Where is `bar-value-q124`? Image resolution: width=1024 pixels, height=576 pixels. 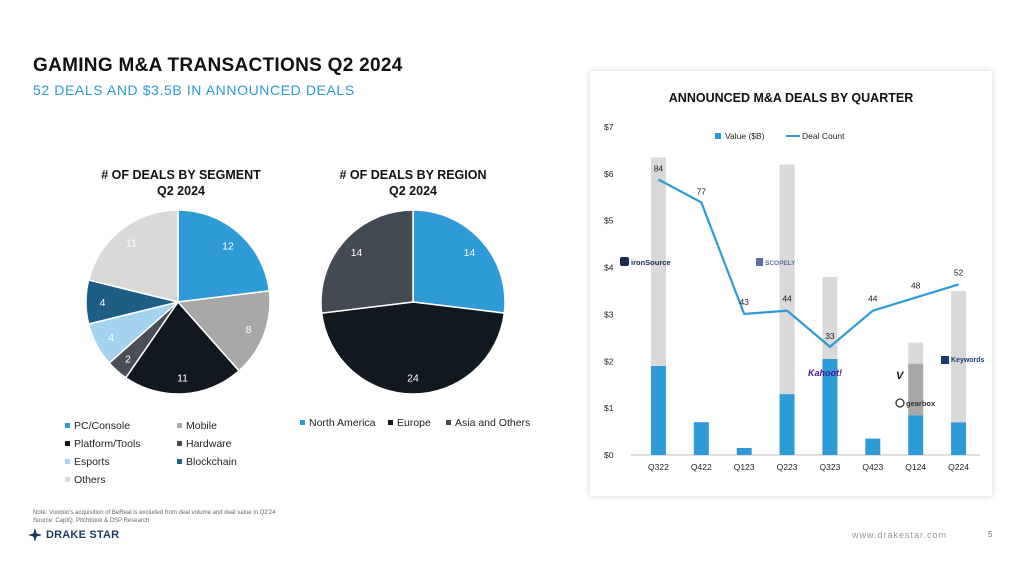 bar-value-q124 is located at coordinates (916, 435).